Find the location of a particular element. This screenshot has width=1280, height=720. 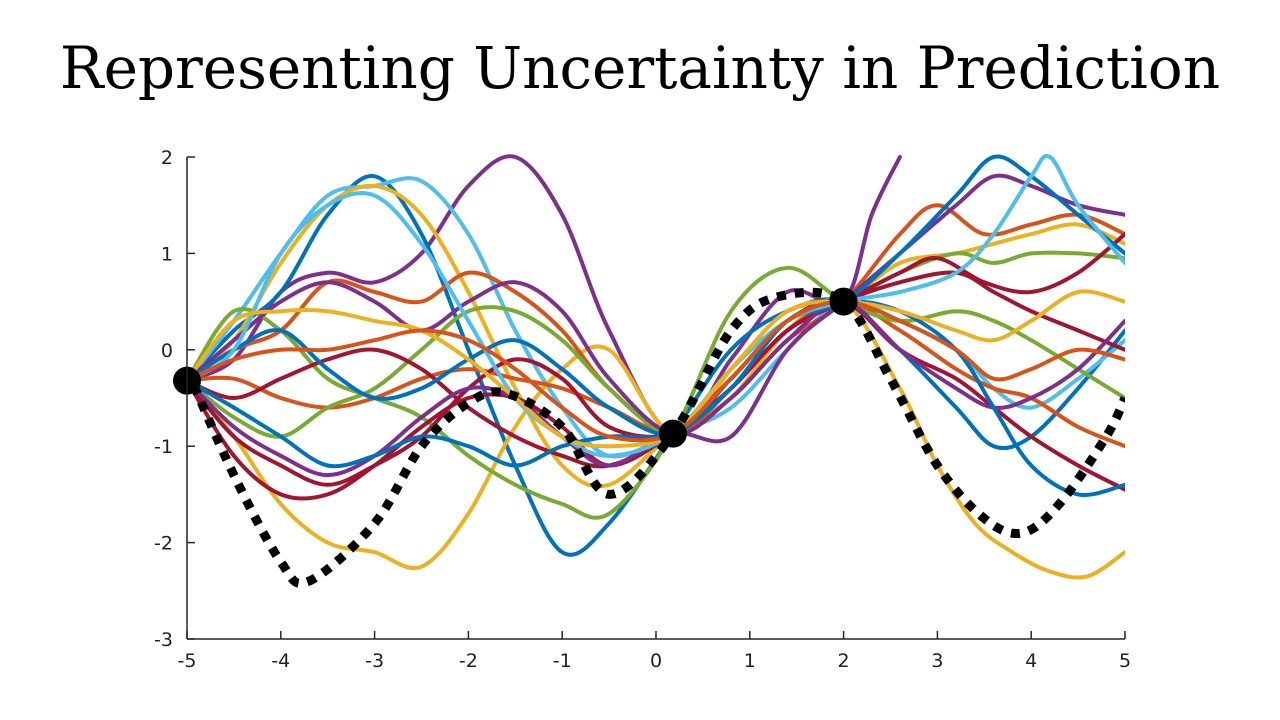

y-tick-label: 0 is located at coordinates (167, 351).